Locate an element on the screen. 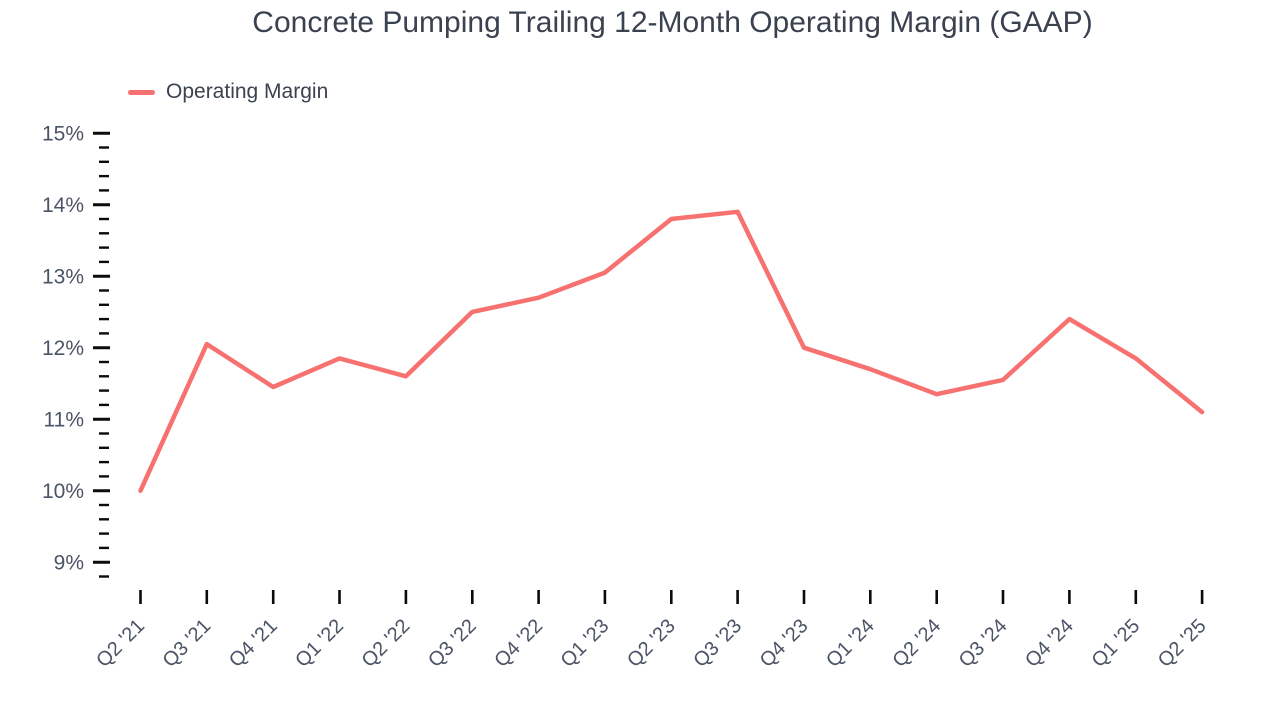 Image resolution: width=1280 pixels, height=720 pixels. y-axis-label: 14% is located at coordinates (63, 205).